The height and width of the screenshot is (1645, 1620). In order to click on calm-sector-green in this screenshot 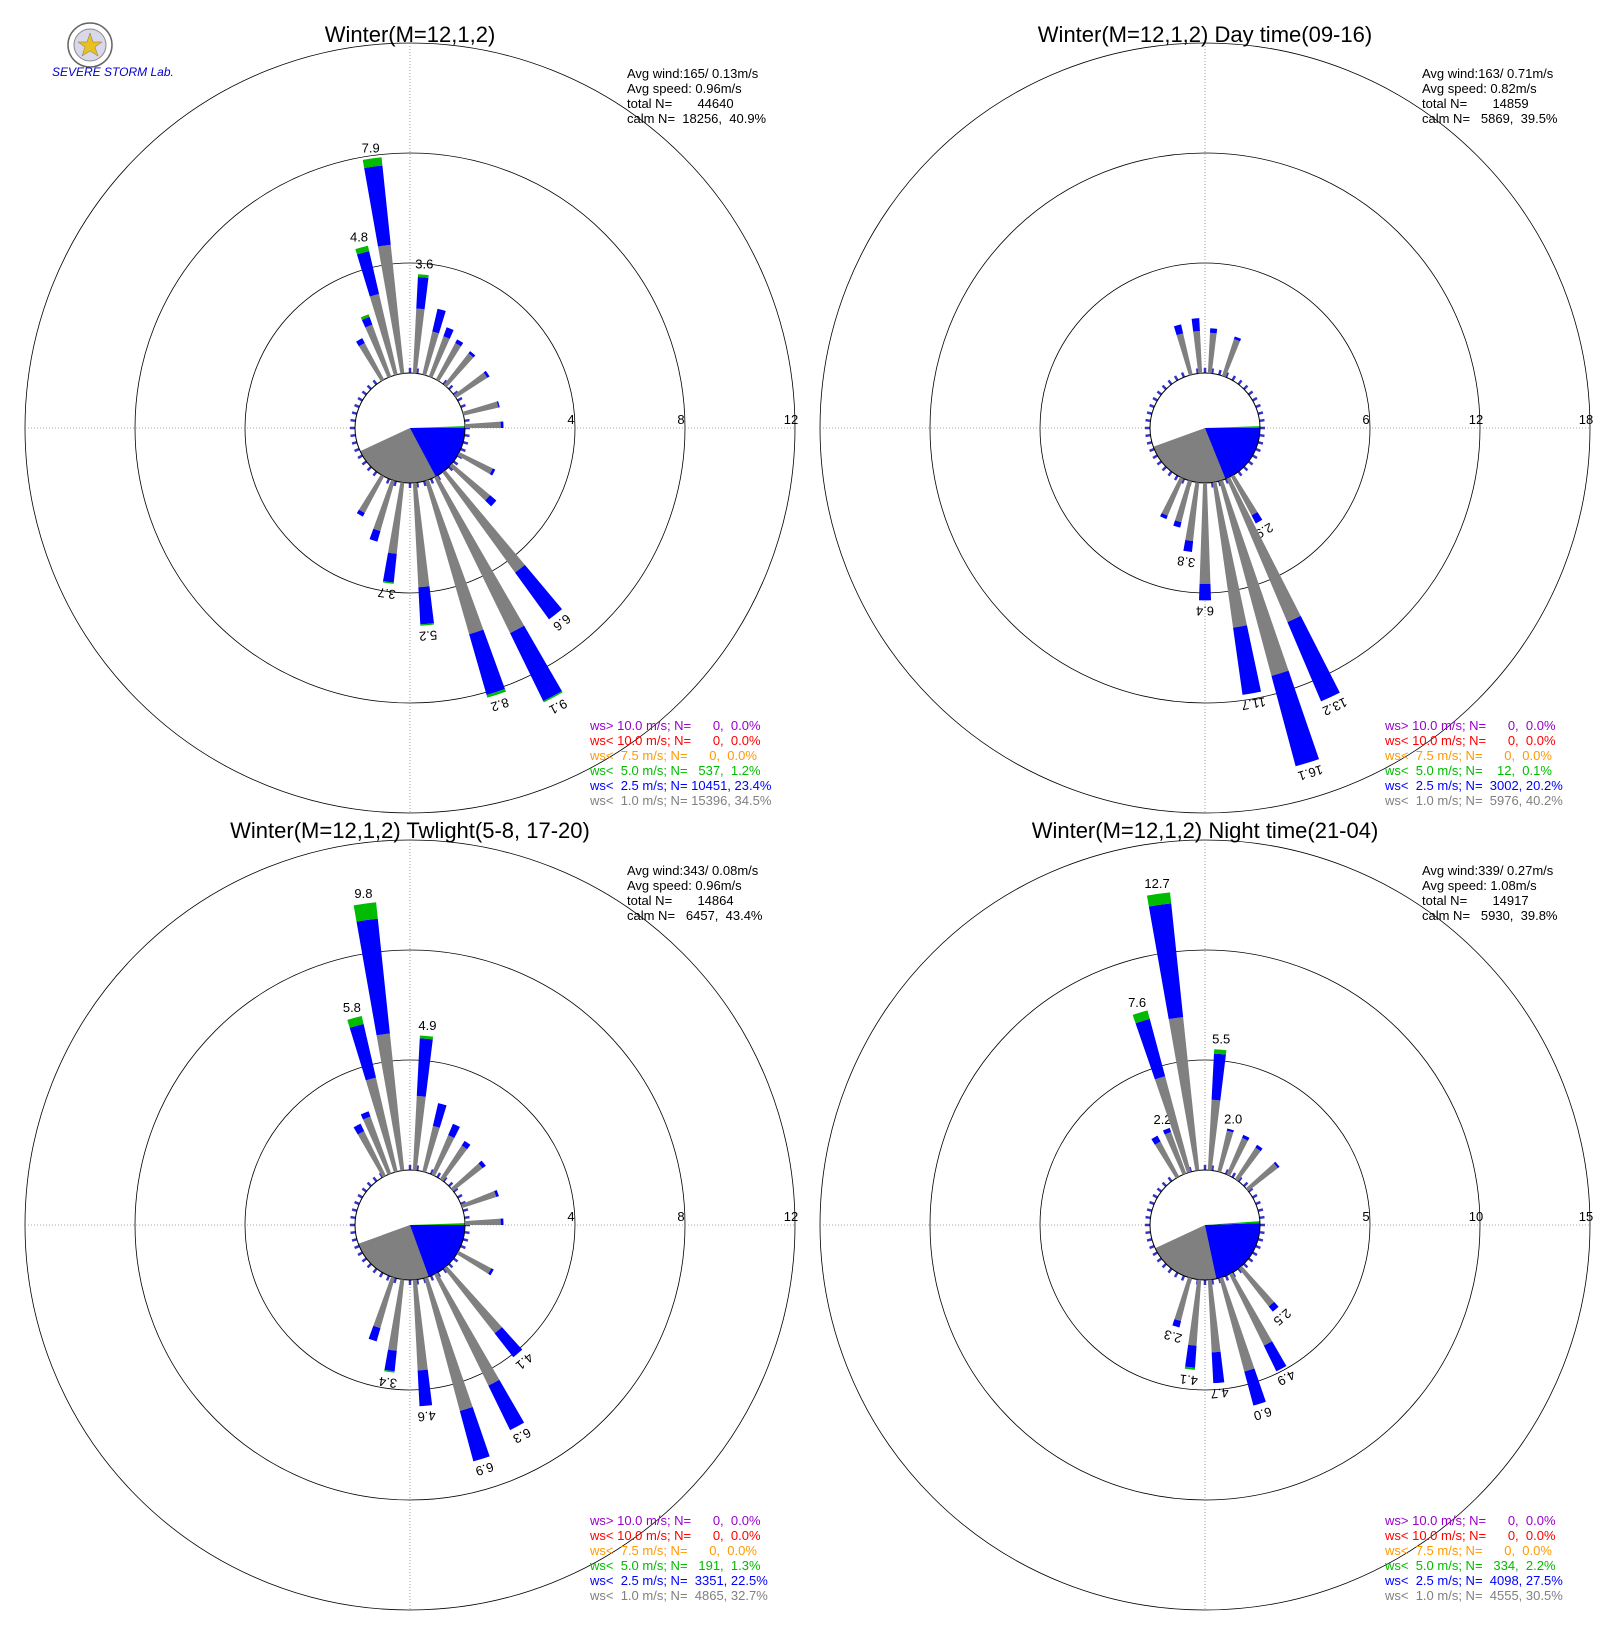, I will do `click(438, 1224)`.